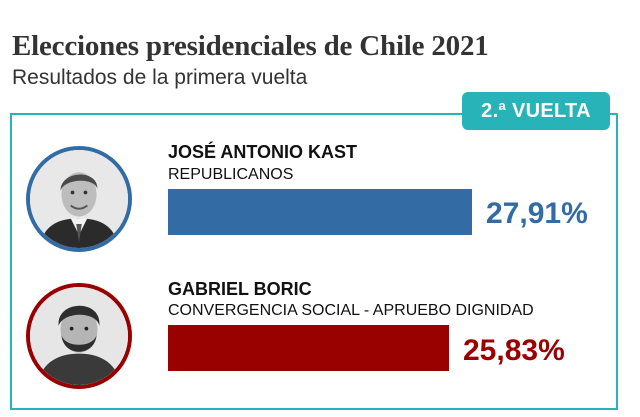  I want to click on candidate-name: GABRIEL BORIC, so click(240, 289).